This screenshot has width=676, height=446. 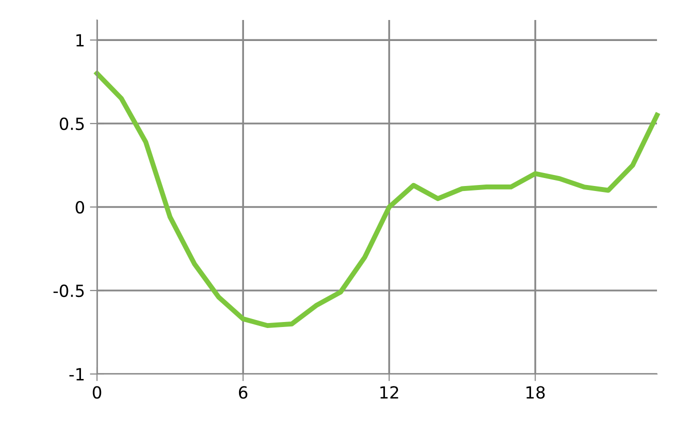 I want to click on y-tick-label: -0.5, so click(x=68, y=291).